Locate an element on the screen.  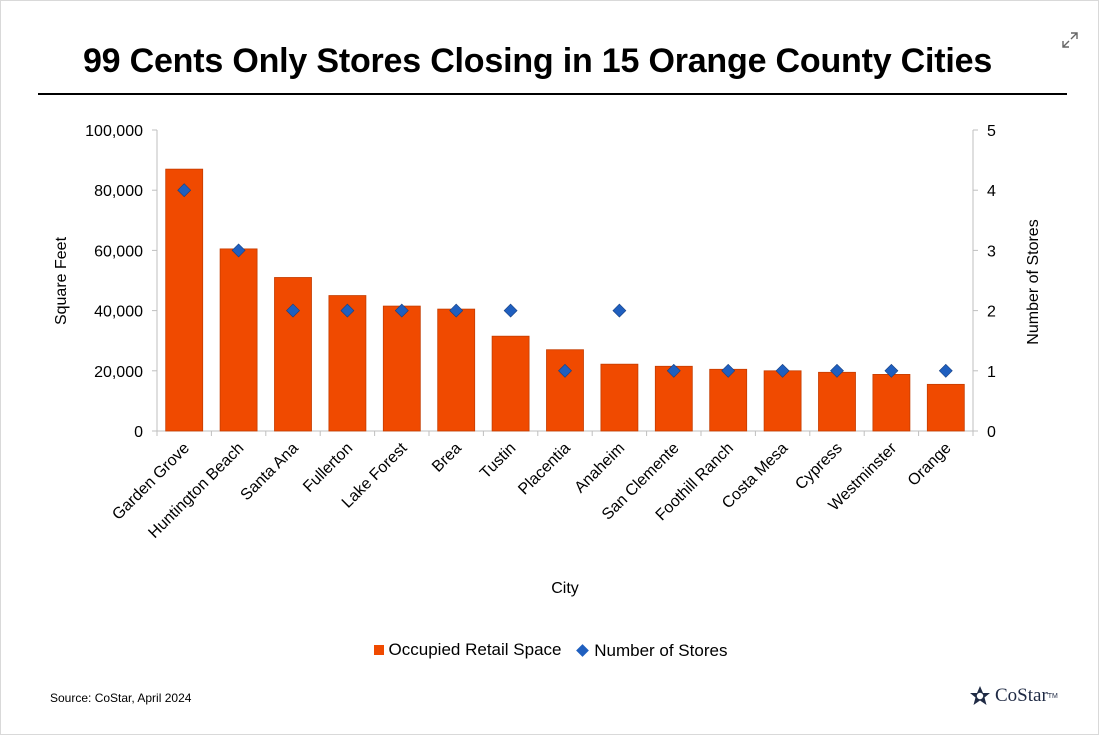
costar-logo: CoStar TM is located at coordinates (1013, 696).